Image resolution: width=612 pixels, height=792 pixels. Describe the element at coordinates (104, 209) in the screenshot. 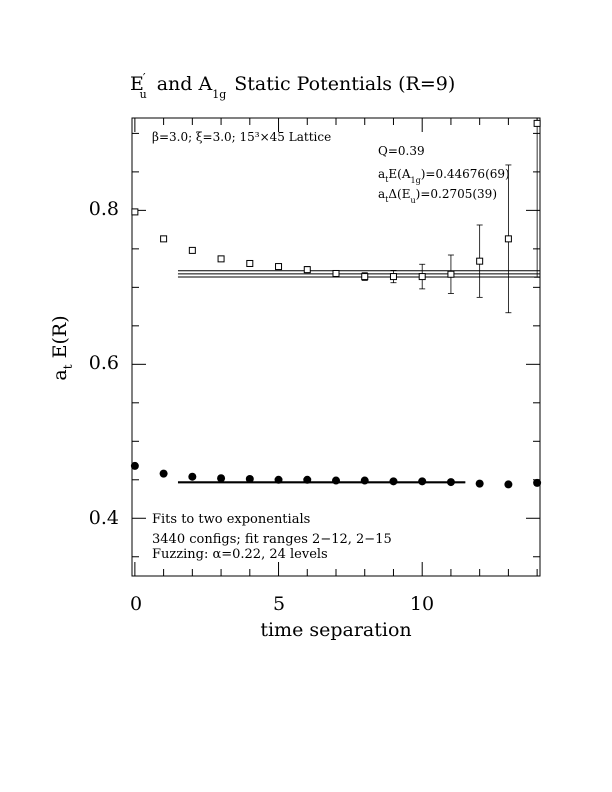

I see `y-tick-label: 0.8` at that location.